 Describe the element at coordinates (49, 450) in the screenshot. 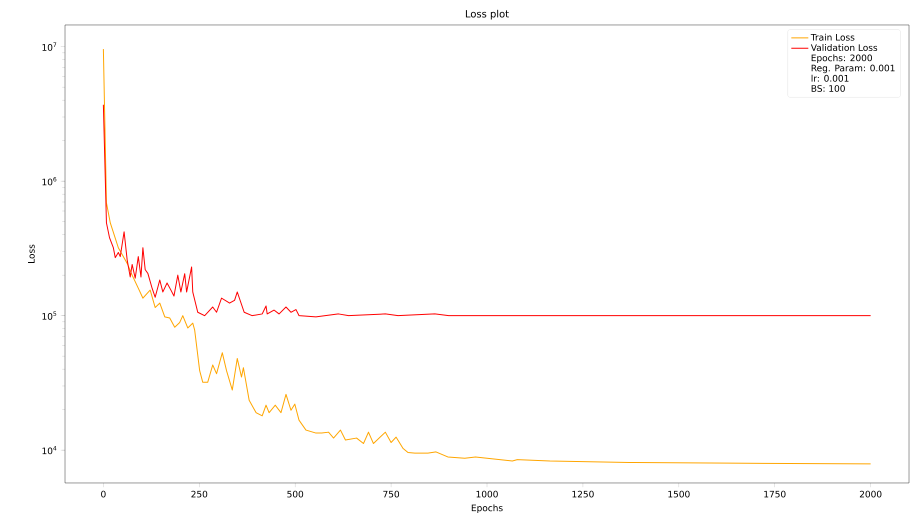

I see `y-tick-label: 10$^{4}$` at that location.